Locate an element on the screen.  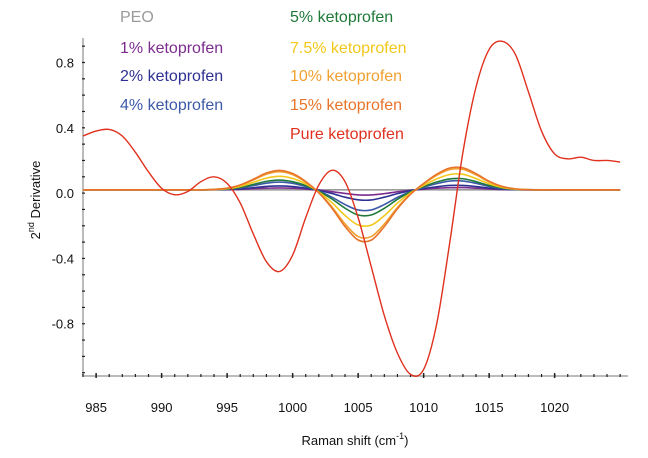
series-line-15-ketoprofen is located at coordinates (352, 204).